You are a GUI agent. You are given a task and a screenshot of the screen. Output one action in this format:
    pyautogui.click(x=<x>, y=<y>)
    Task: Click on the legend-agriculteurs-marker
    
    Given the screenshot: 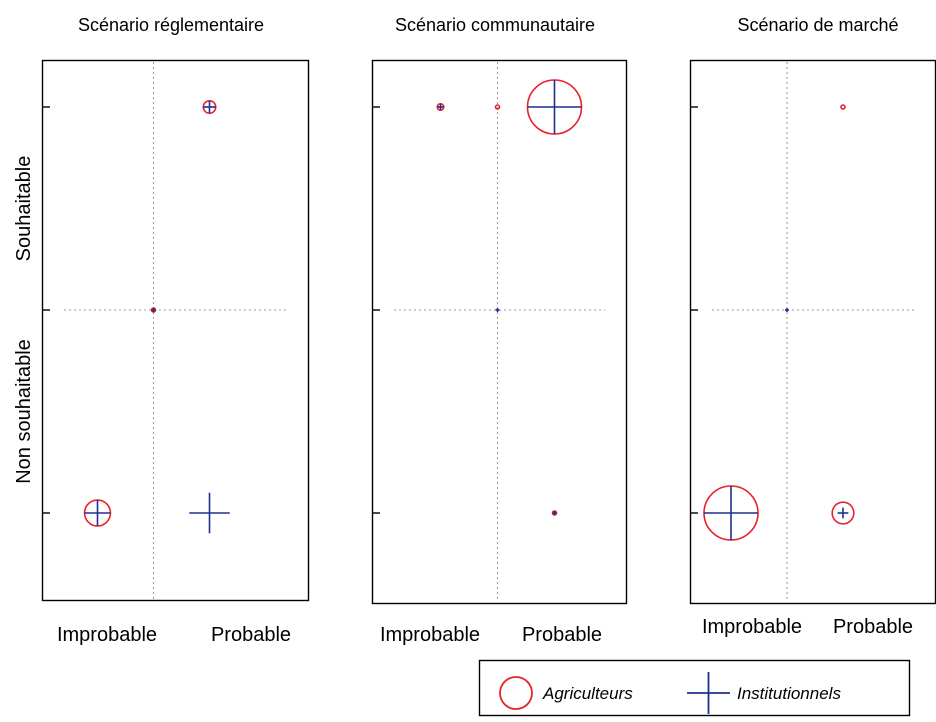 What is the action you would take?
    pyautogui.click(x=516, y=693)
    